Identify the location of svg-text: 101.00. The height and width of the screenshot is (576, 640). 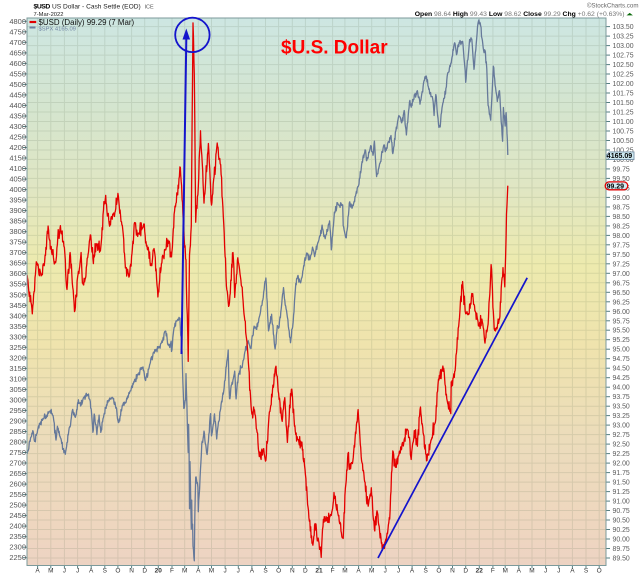
(623, 122).